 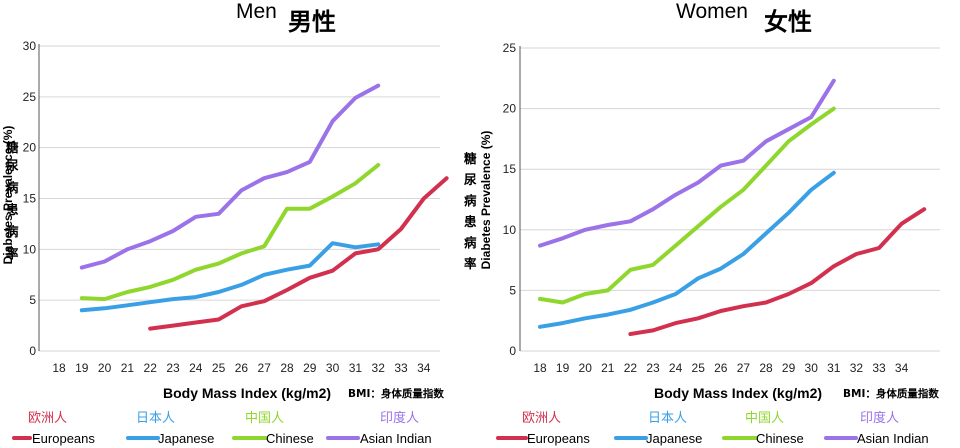 I want to click on men-x-tick-label: 18, so click(x=59, y=368).